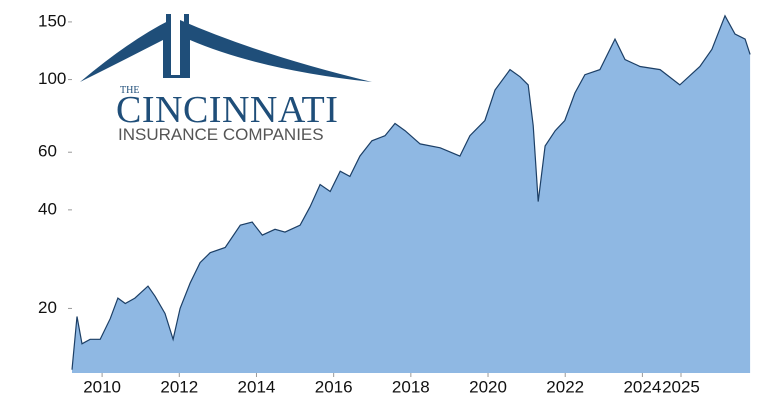 The height and width of the screenshot is (413, 768). I want to click on y-tick-label: 60, so click(47, 151).